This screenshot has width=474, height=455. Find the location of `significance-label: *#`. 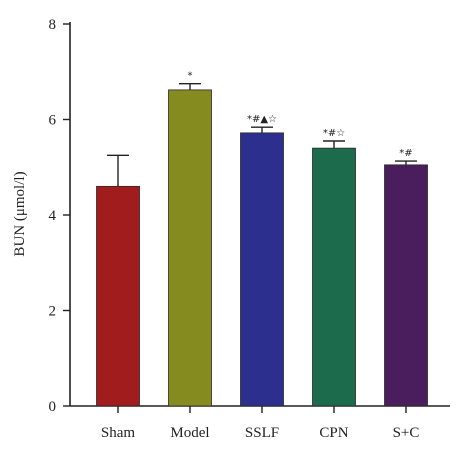

significance-label: *# is located at coordinates (405, 153).